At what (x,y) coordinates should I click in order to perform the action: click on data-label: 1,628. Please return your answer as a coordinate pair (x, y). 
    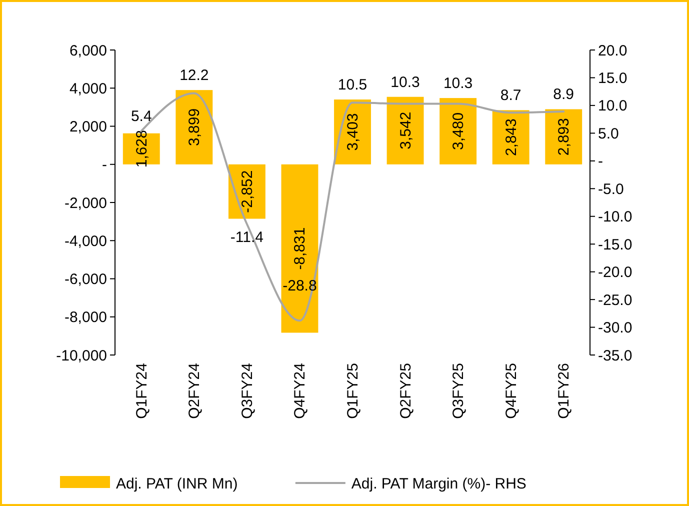
    Looking at the image, I should click on (141, 149).